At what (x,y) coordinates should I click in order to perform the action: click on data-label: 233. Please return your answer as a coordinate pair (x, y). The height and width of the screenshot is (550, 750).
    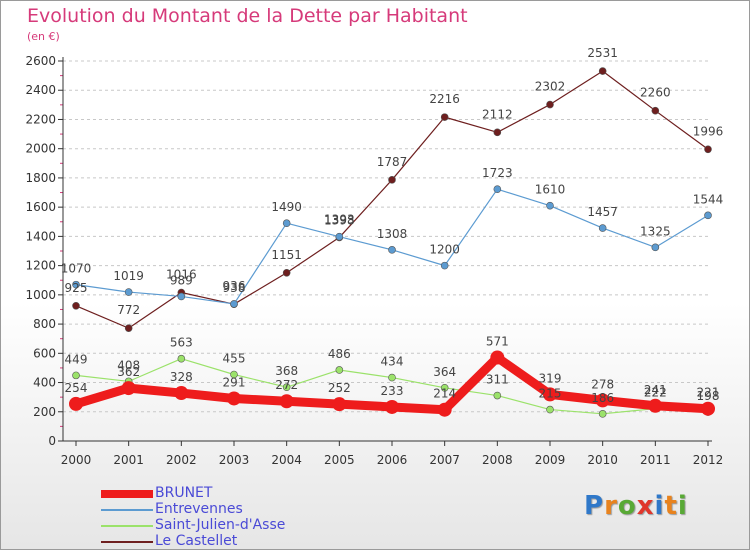
    Looking at the image, I should click on (392, 391).